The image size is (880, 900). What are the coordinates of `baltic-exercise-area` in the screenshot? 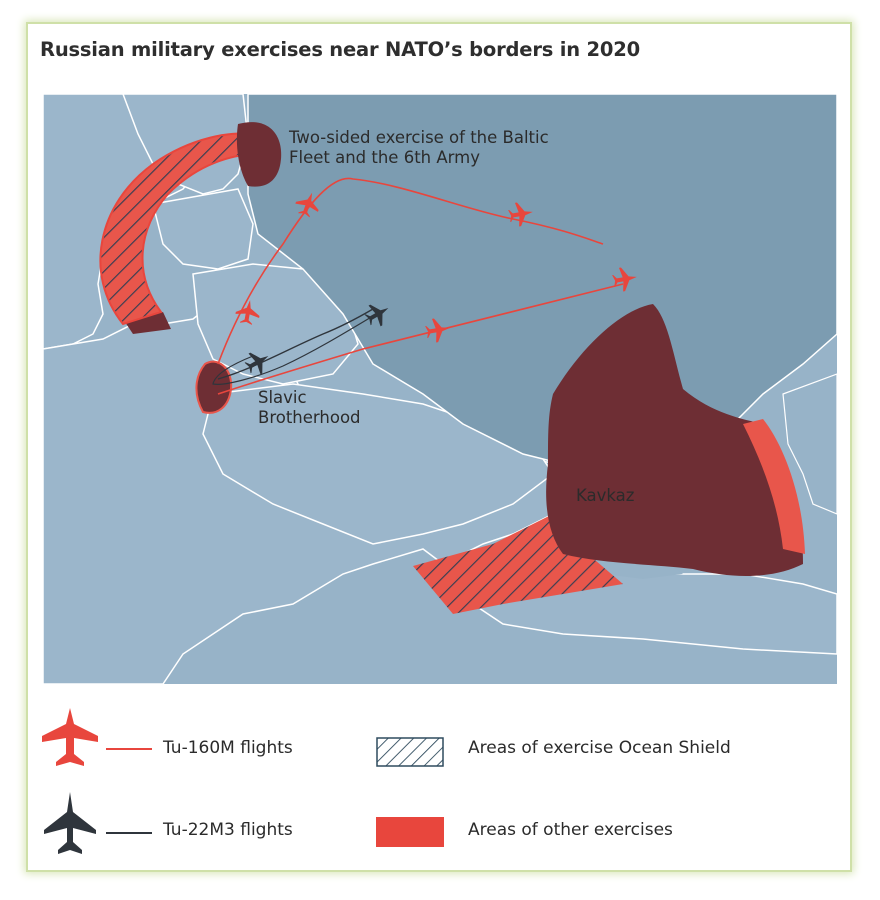 It's located at (259, 154).